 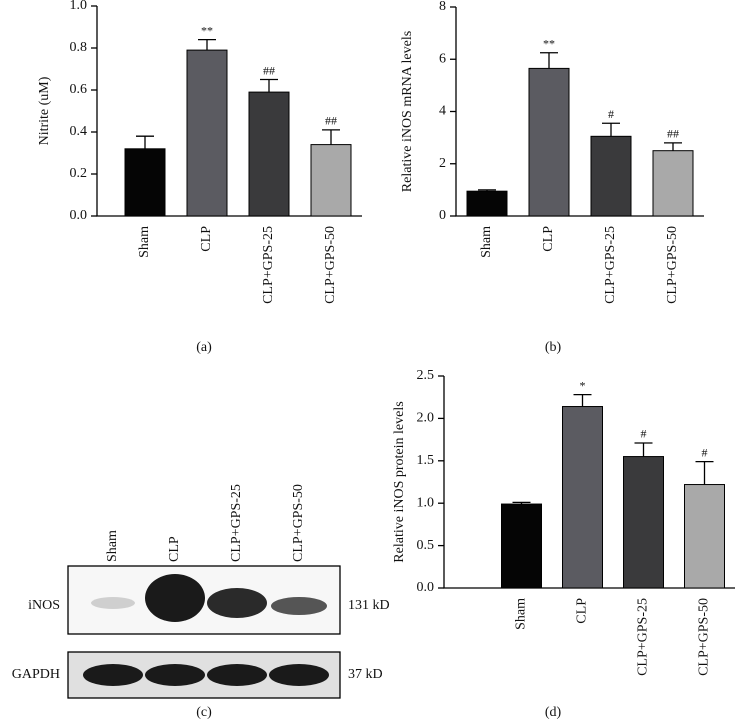 What do you see at coordinates (442, 7) in the screenshot?
I see `y-tick-label: 8` at bounding box center [442, 7].